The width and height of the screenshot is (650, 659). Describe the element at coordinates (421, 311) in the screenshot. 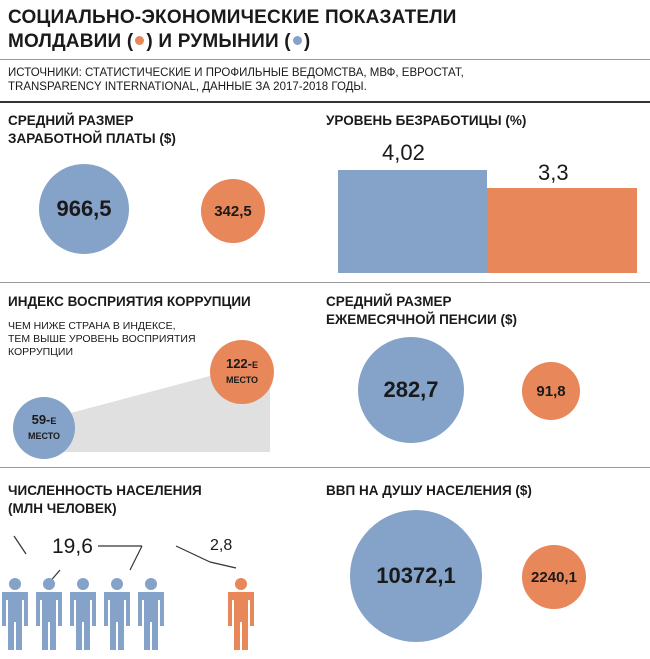

I see `pension-title: СРЕДНИЙ РАЗМЕР ЕЖЕМЕСЯЧНОЙ ПЕНСИИ ($)` at that location.